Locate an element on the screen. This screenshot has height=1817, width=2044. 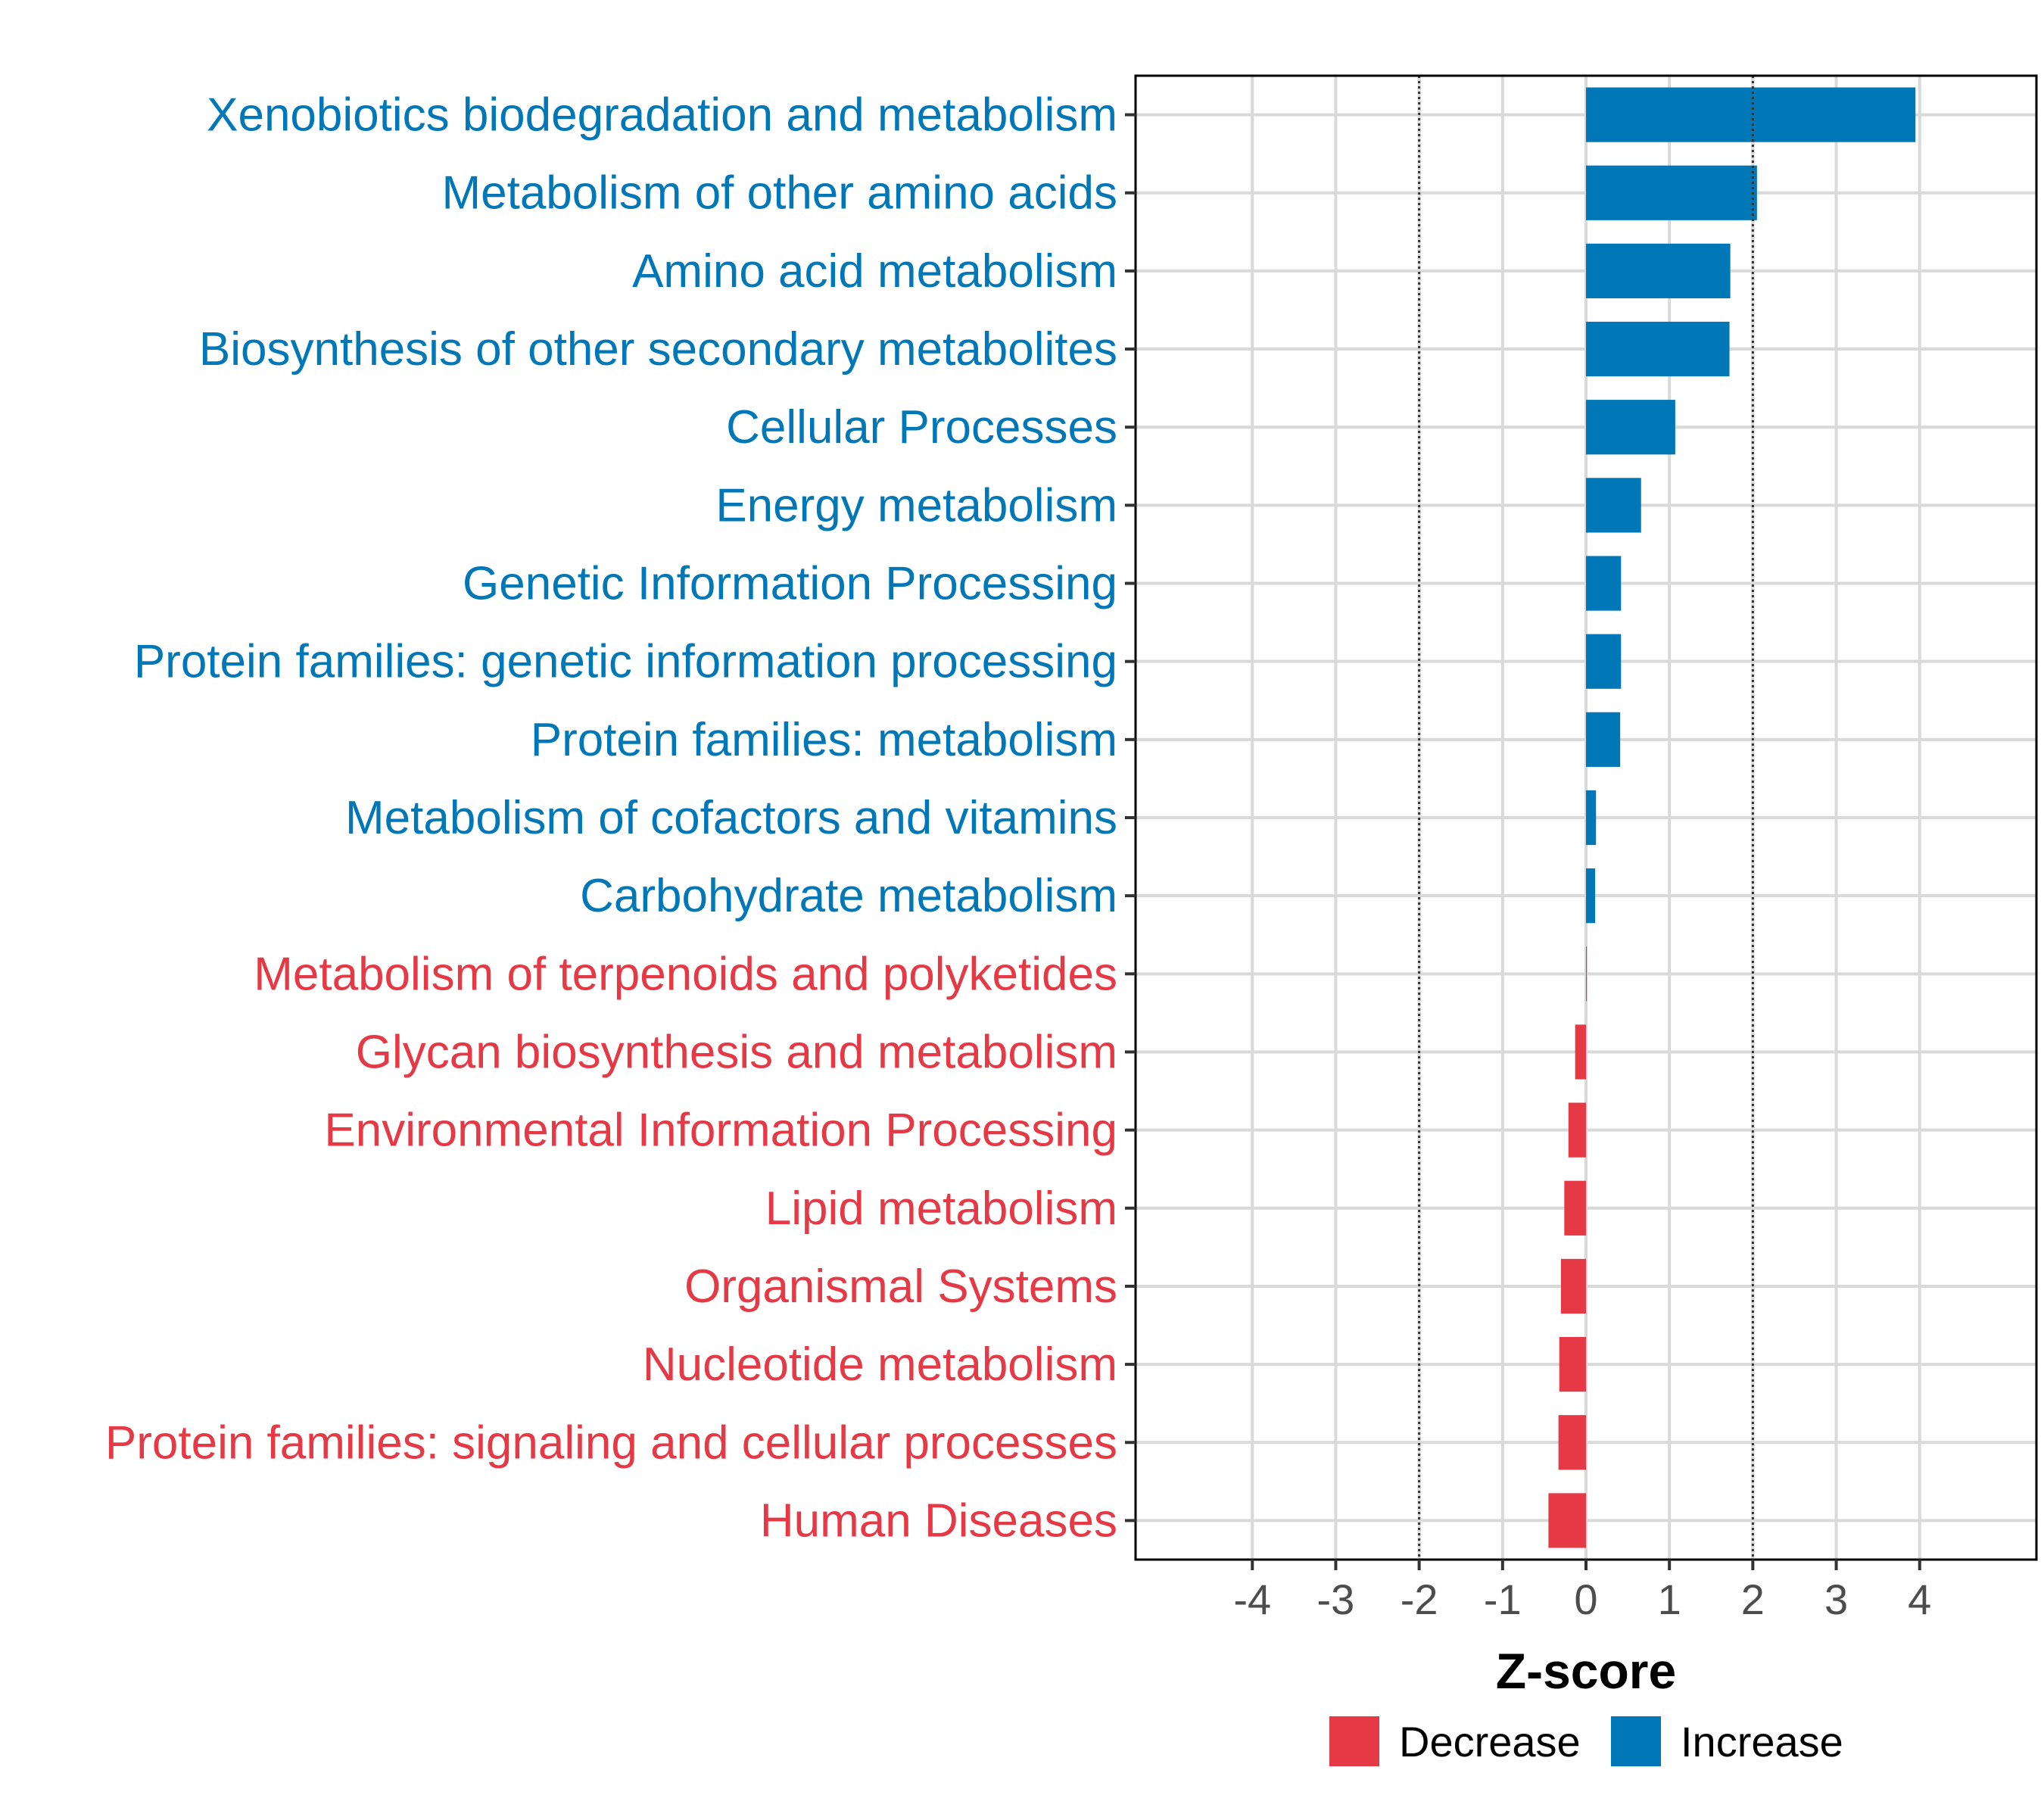
category-label: Energy metabolism is located at coordinates (916, 505).